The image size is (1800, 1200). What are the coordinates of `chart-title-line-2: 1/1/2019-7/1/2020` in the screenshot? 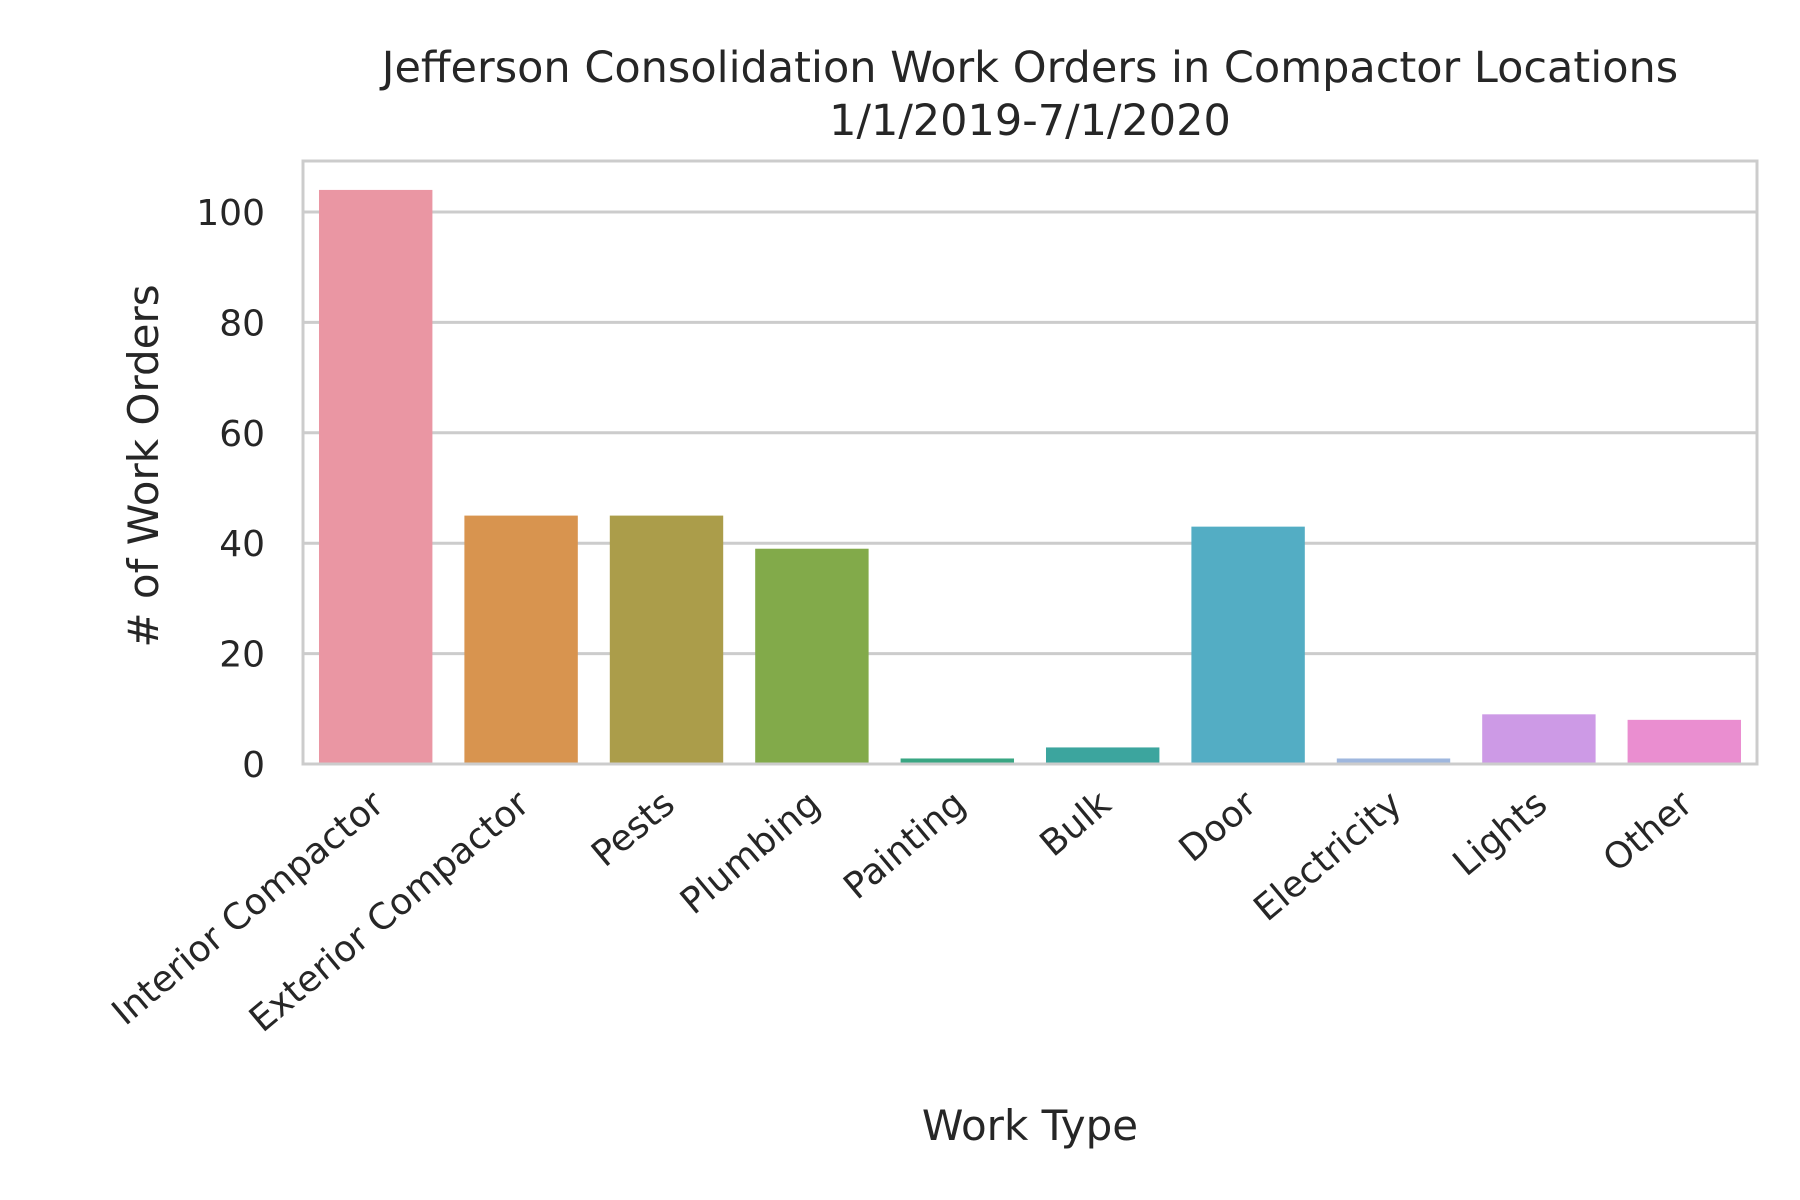 It's located at (1030, 121).